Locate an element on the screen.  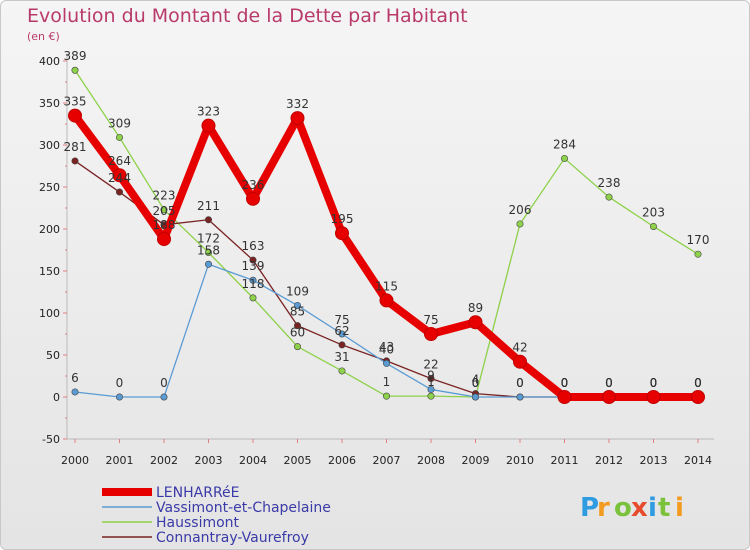
data-label: 62 is located at coordinates (341, 331).